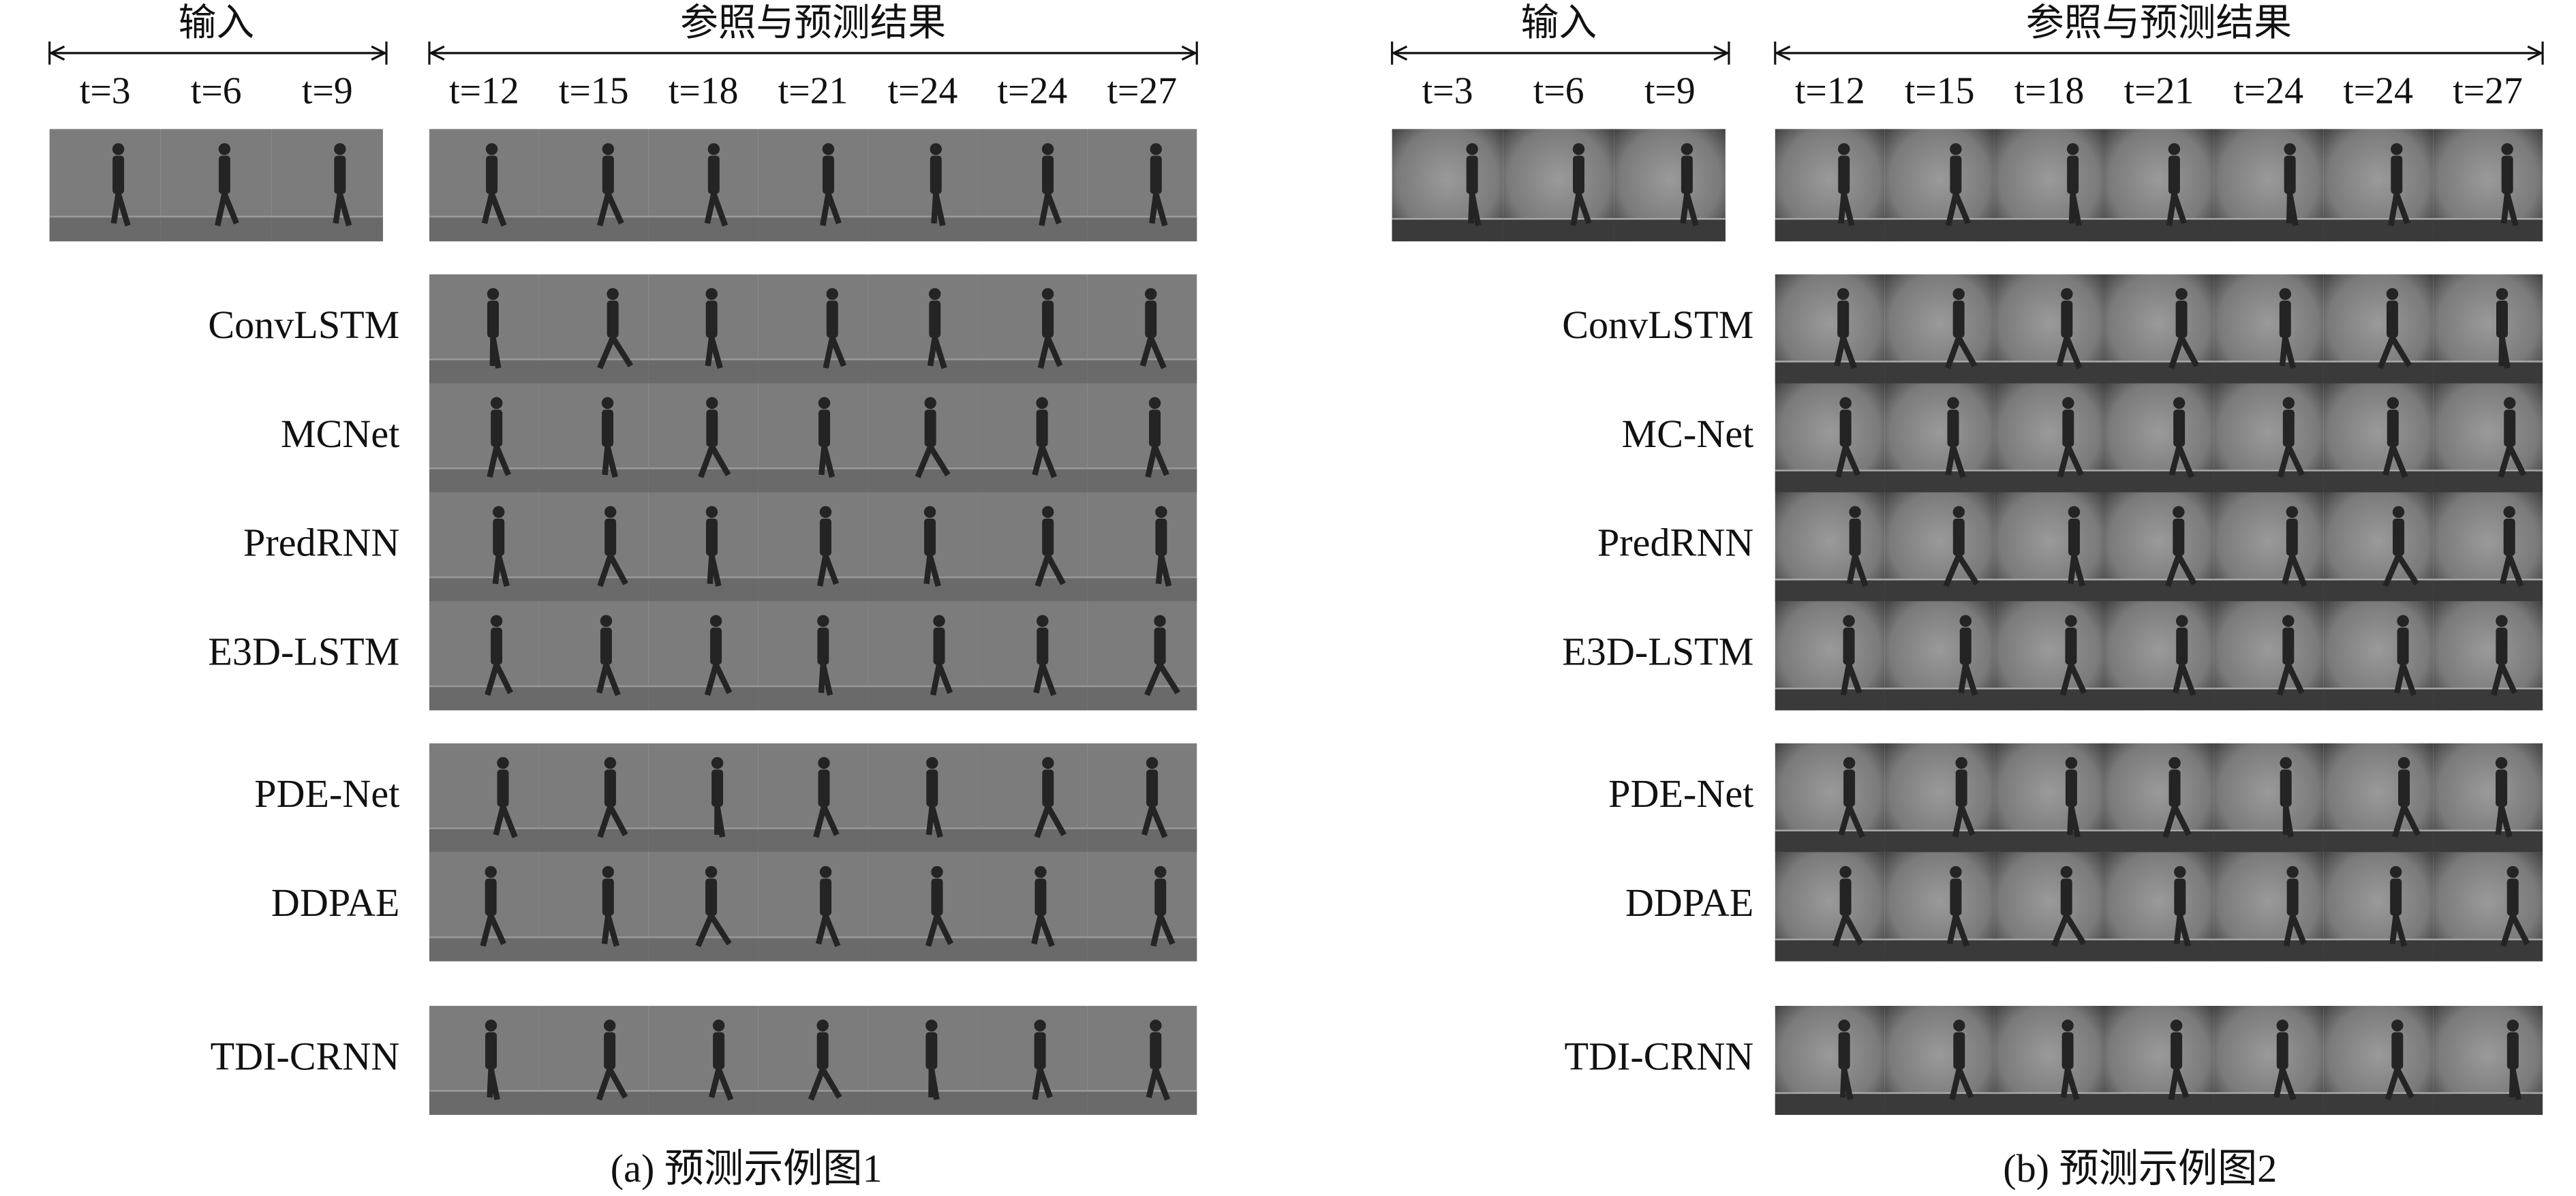  Describe the element at coordinates (216, 23) in the screenshot. I see `input-label: 输入` at that location.